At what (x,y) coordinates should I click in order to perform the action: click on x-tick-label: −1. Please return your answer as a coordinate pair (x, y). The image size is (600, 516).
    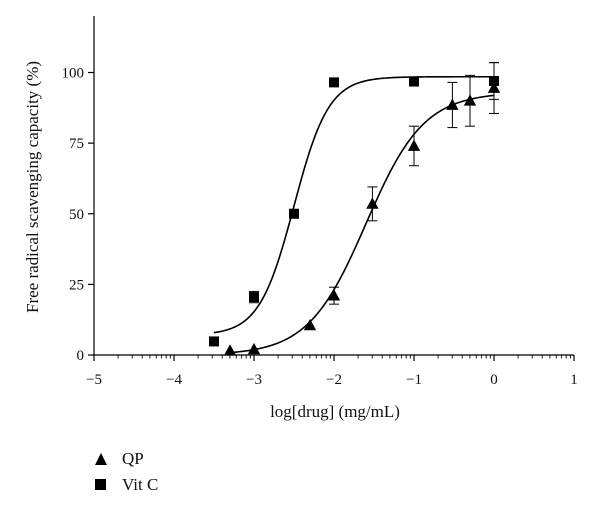
    Looking at the image, I should click on (414, 380).